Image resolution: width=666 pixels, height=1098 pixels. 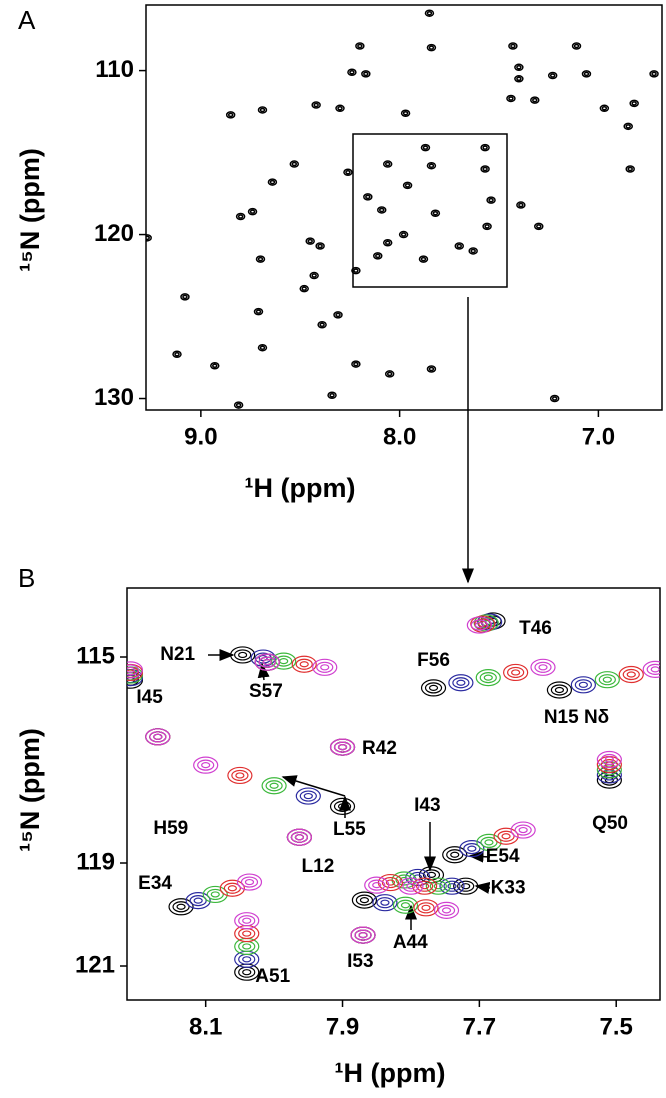 I want to click on peak-label: I53, so click(x=360, y=961).